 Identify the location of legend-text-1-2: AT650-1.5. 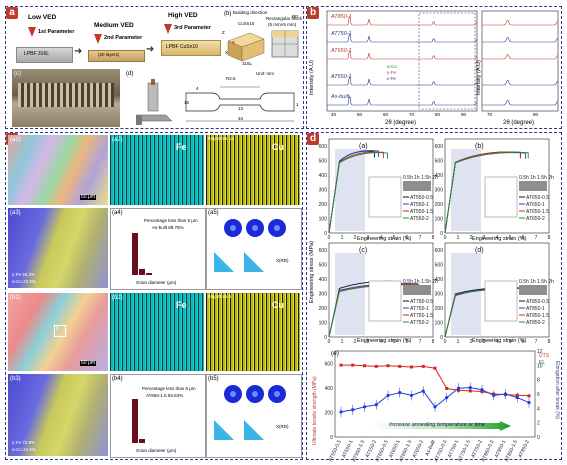
(537, 212).